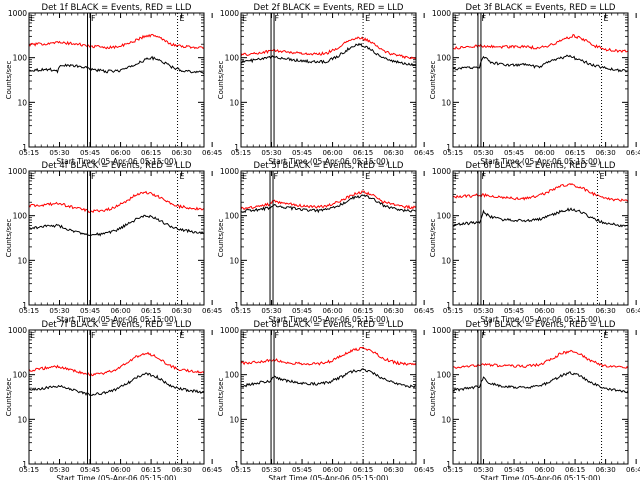 Image resolution: width=640 pixels, height=480 pixels. I want to click on chart-title: Det 8f BLACK = Events, RED = LLD, so click(329, 325).